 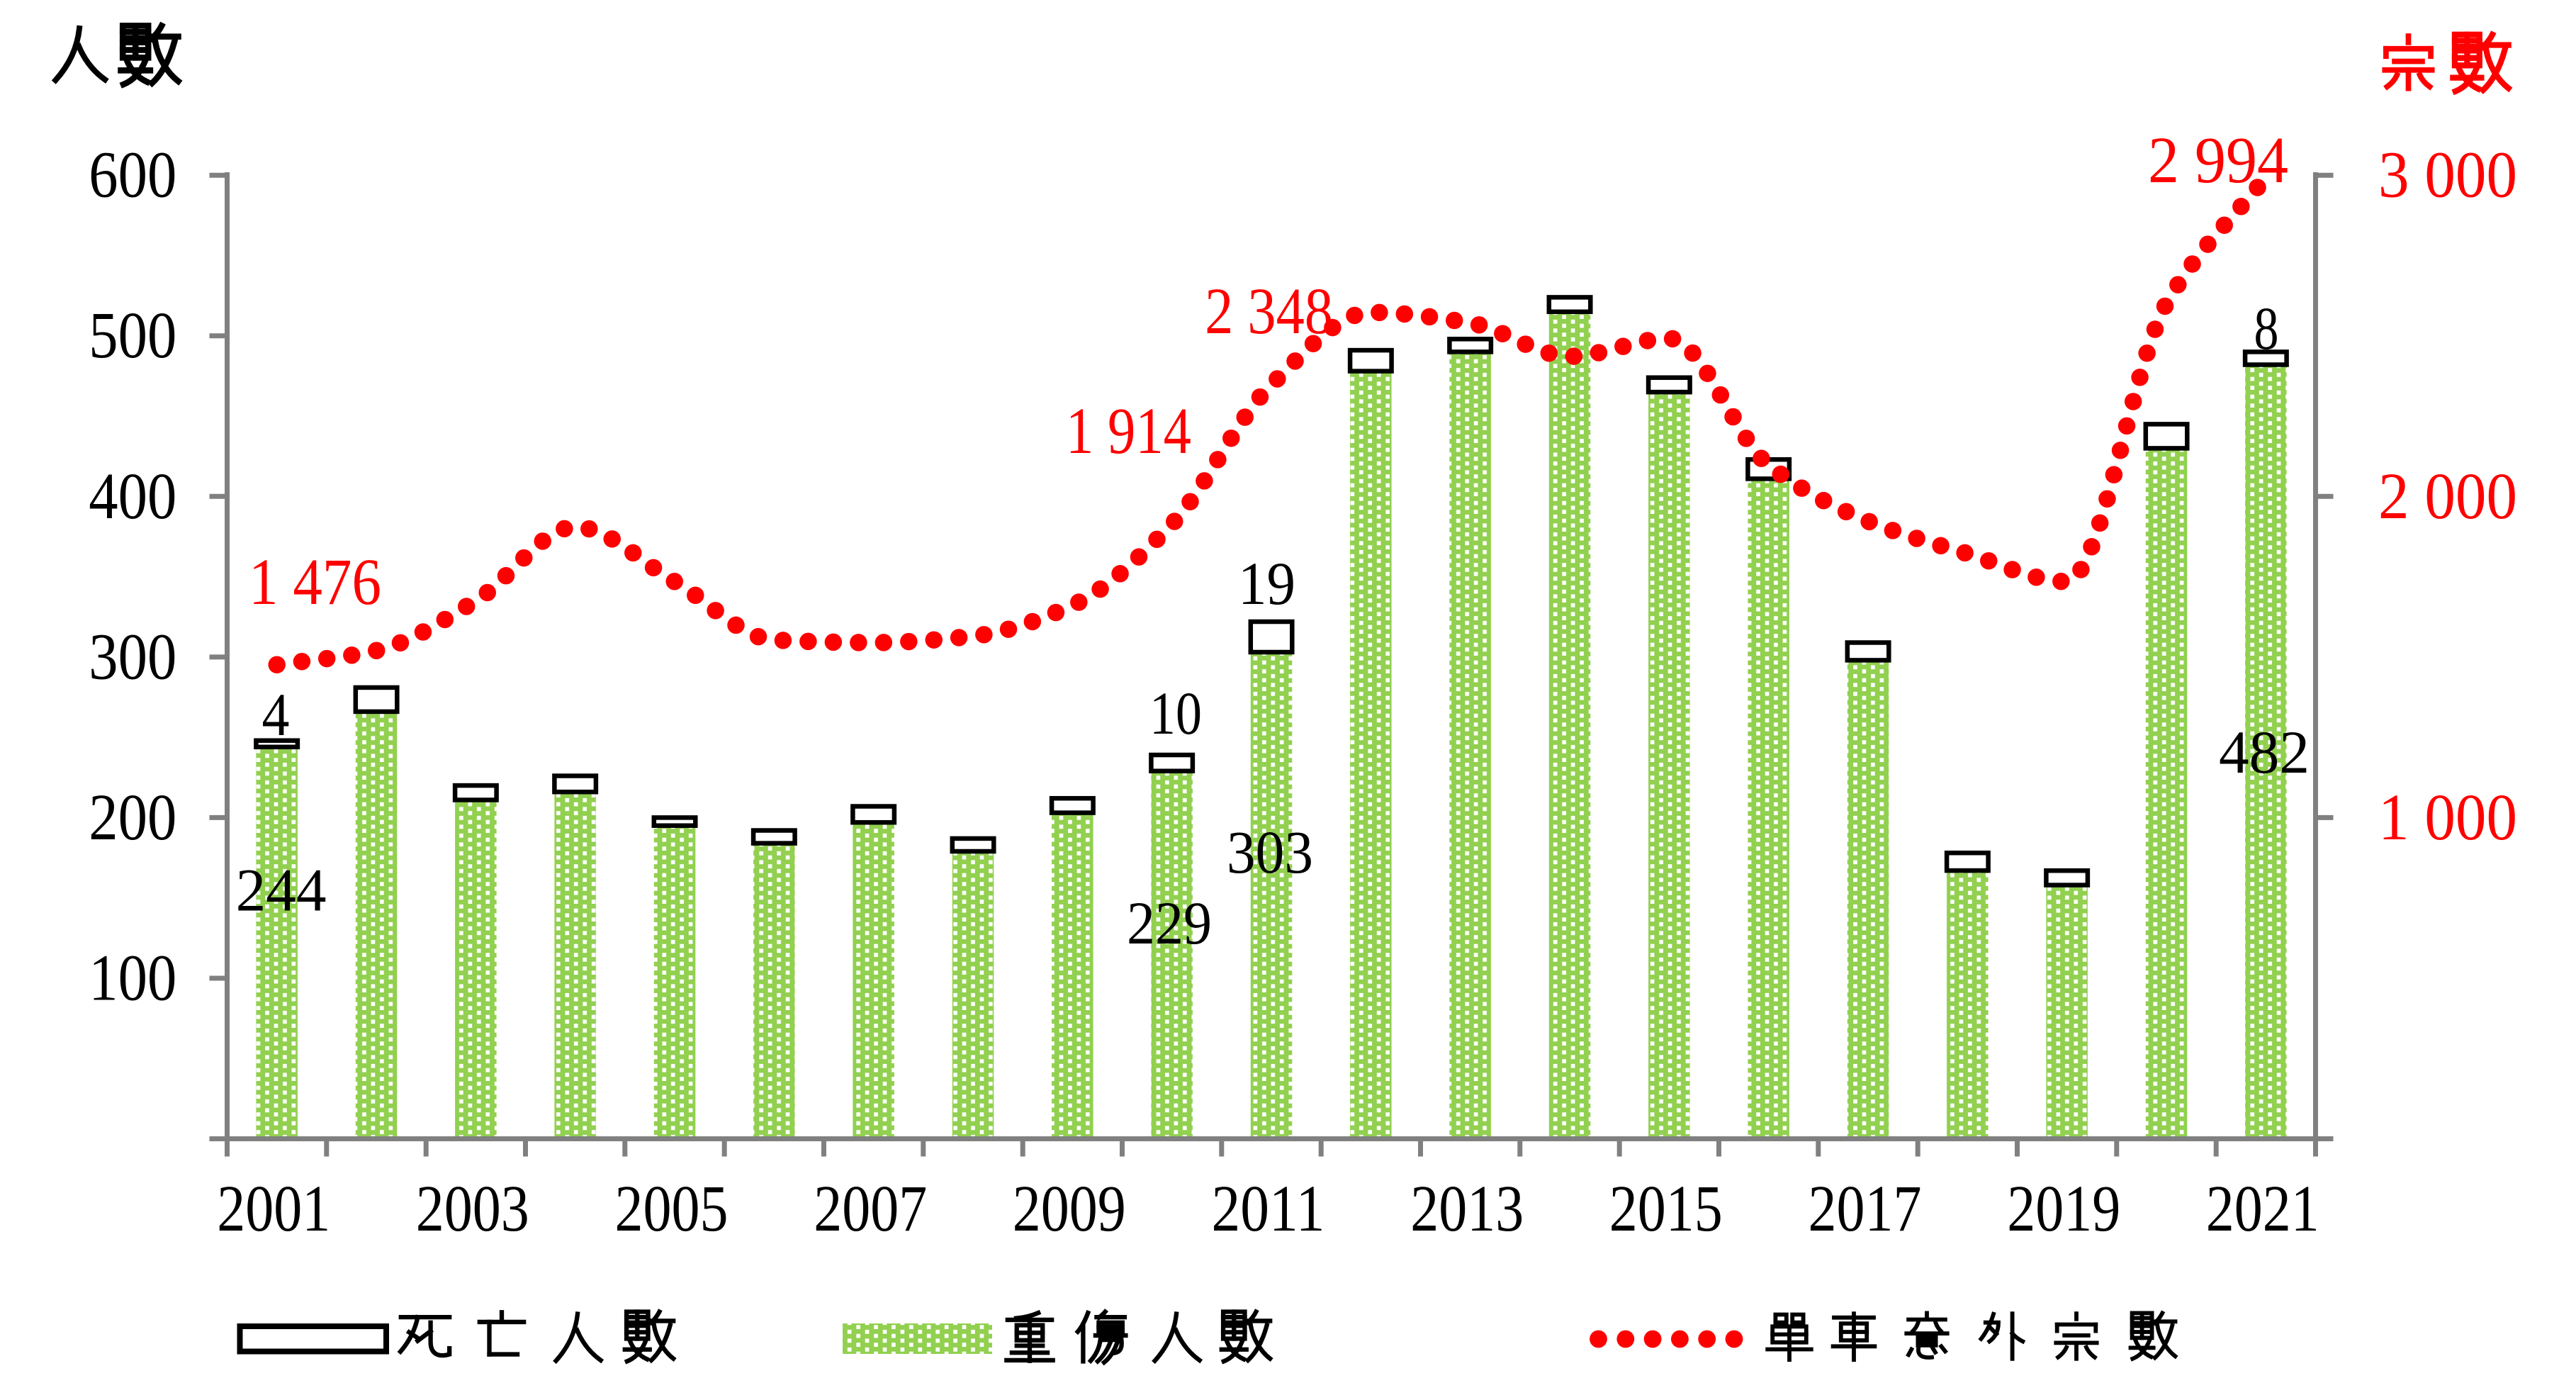 I want to click on svg-text: 2003, so click(x=472, y=1209).